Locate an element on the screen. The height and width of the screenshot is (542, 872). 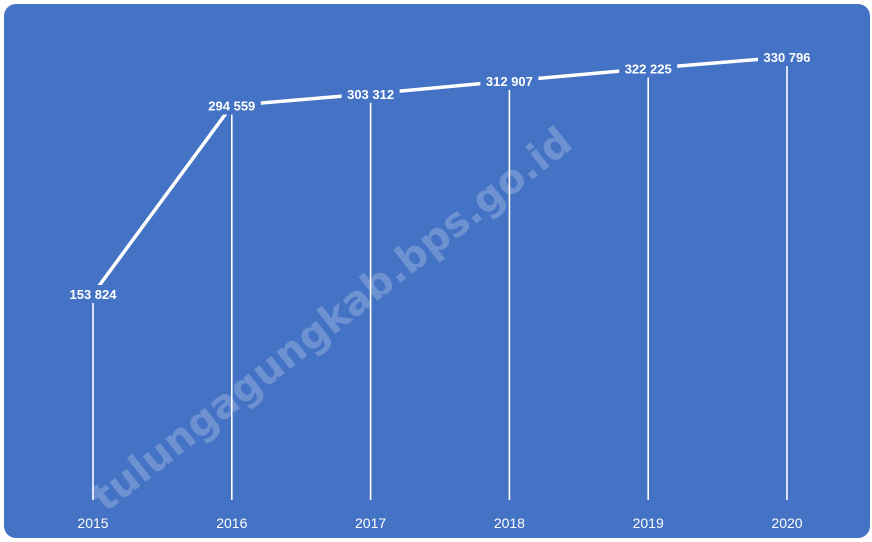
data-label-2018: 312 907 is located at coordinates (509, 81).